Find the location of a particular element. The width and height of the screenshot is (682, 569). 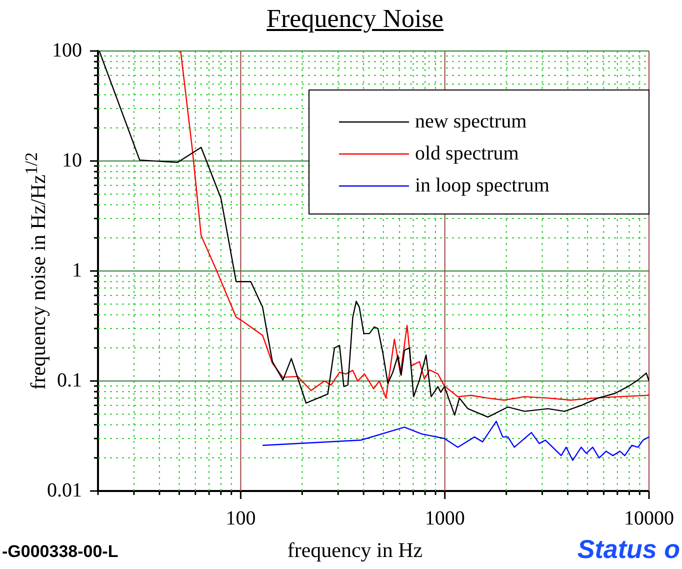

y-tick-label: 100 is located at coordinates (67, 50).